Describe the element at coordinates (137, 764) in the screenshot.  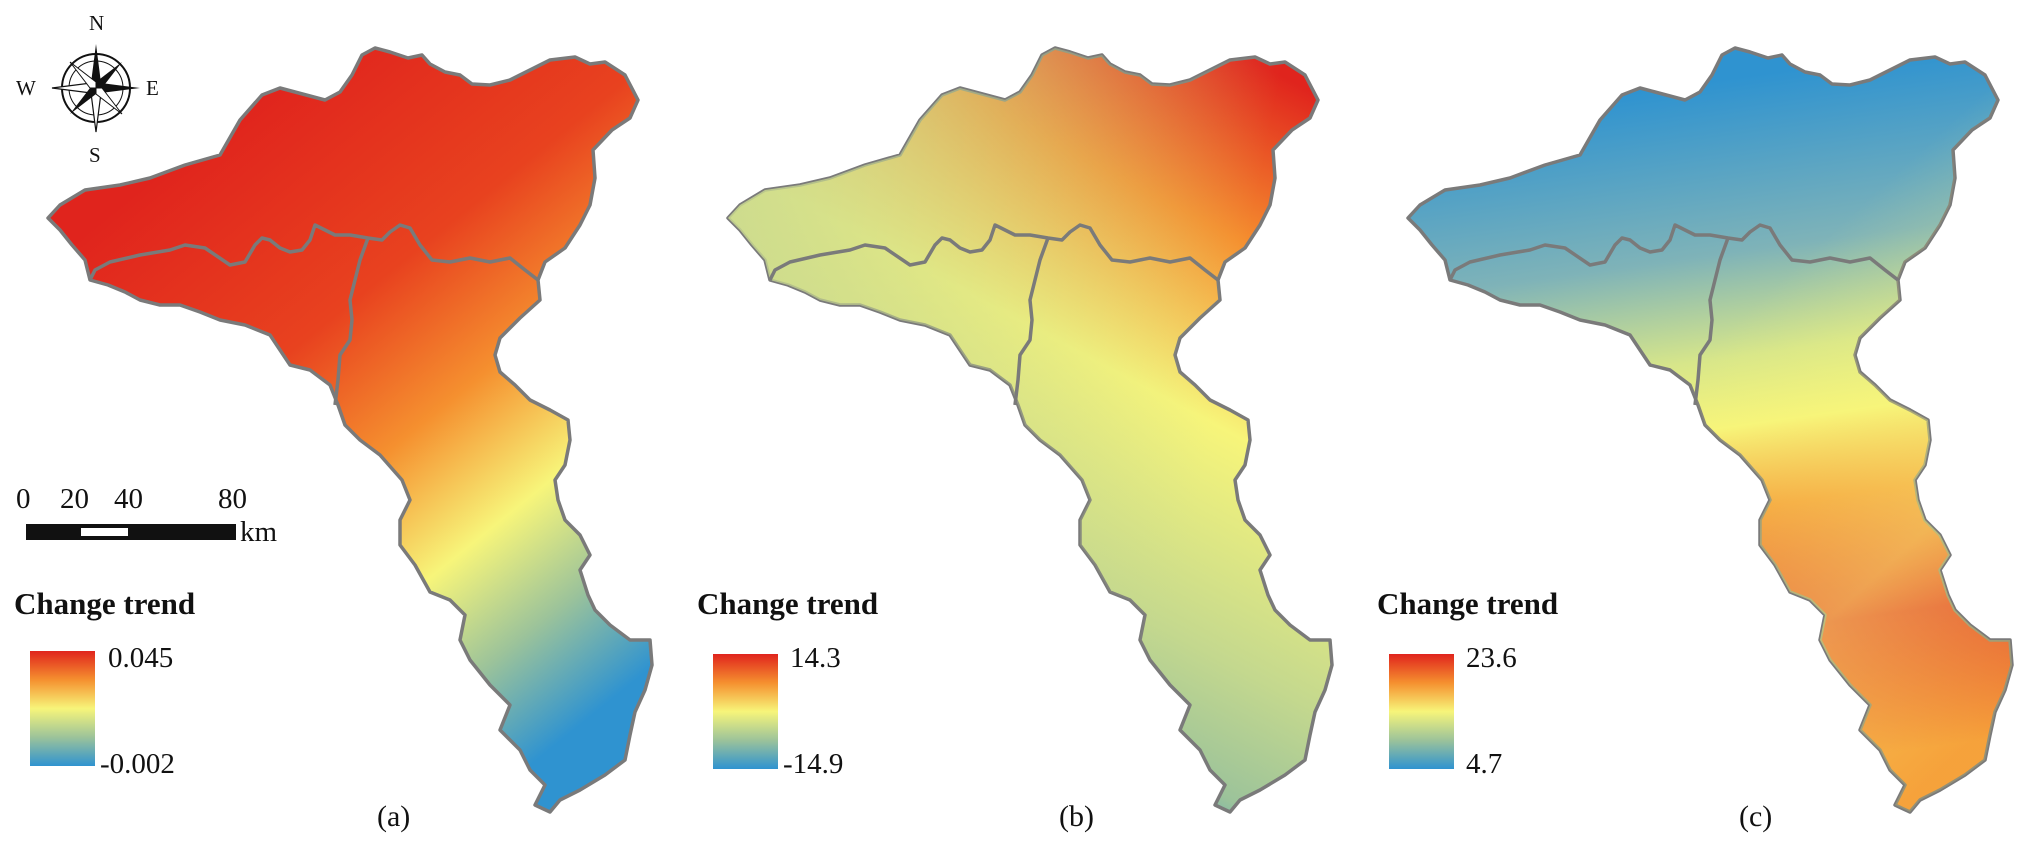
I see `legend-min-a: -0.002` at that location.